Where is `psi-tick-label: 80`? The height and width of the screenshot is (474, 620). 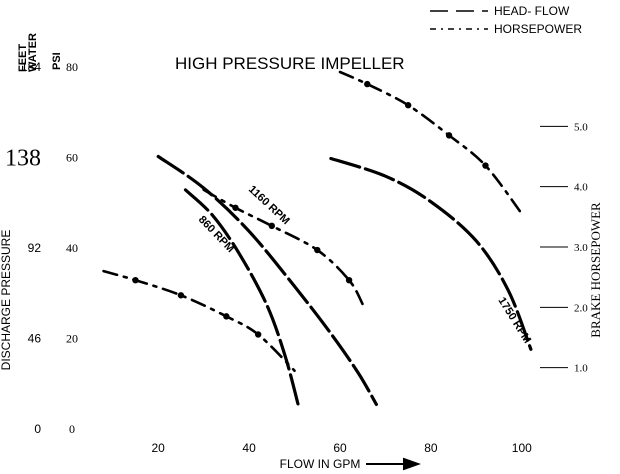 psi-tick-label: 80 is located at coordinates (72, 67).